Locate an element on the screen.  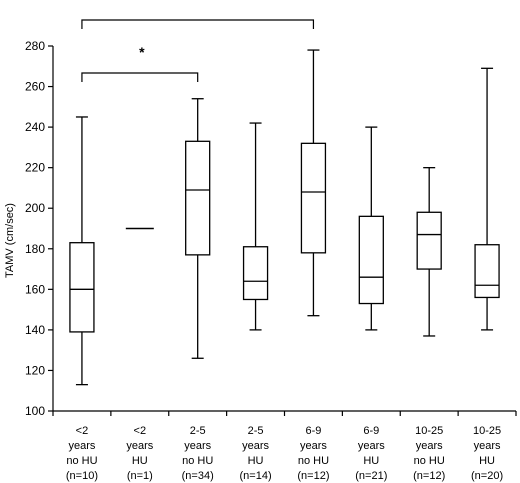
y-tick-label: 140 is located at coordinates (35, 330).